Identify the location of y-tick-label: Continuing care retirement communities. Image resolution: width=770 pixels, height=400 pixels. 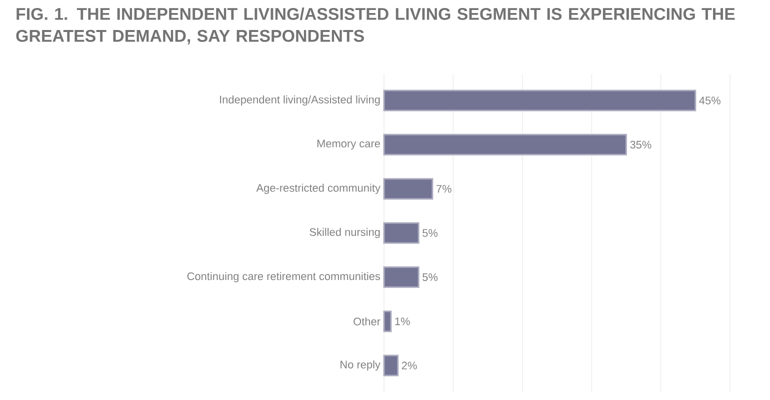
(283, 277).